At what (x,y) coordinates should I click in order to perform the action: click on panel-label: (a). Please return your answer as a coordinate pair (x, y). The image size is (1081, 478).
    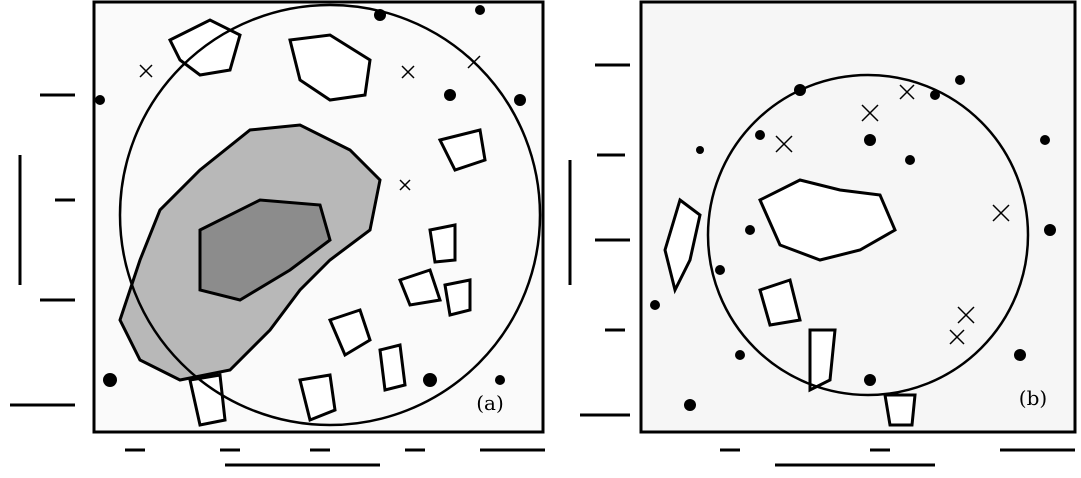
    Looking at the image, I should click on (490, 403).